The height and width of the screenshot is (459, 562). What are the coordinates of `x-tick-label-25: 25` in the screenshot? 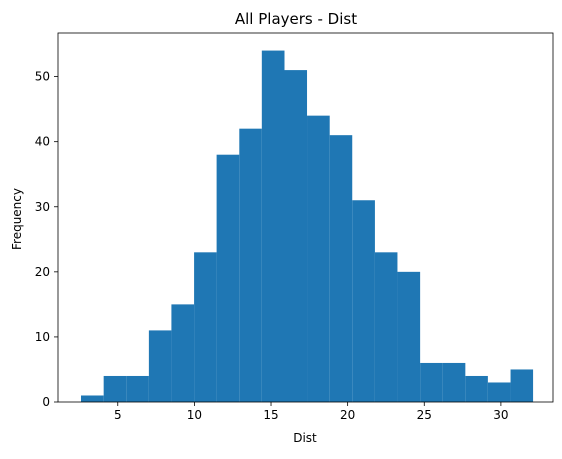 It's located at (424, 415).